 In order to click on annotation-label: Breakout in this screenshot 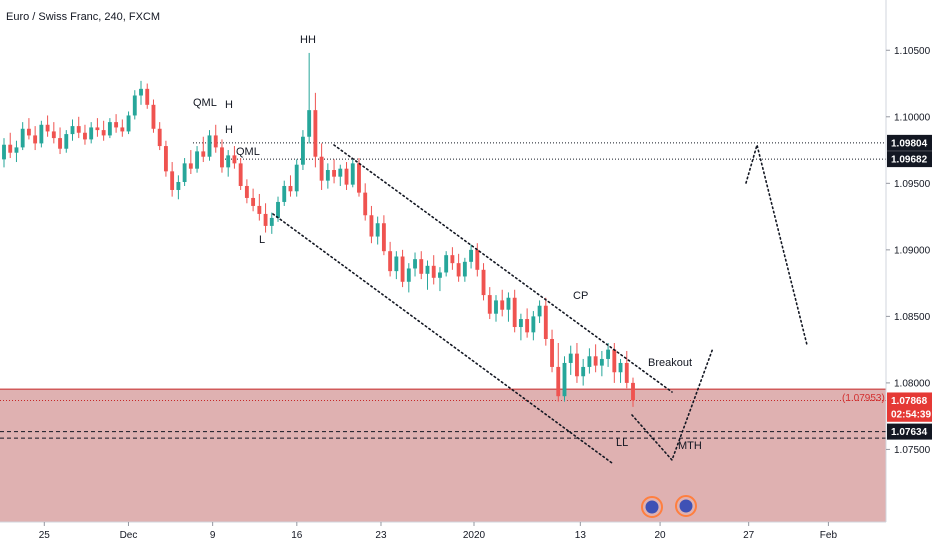, I will do `click(670, 363)`.